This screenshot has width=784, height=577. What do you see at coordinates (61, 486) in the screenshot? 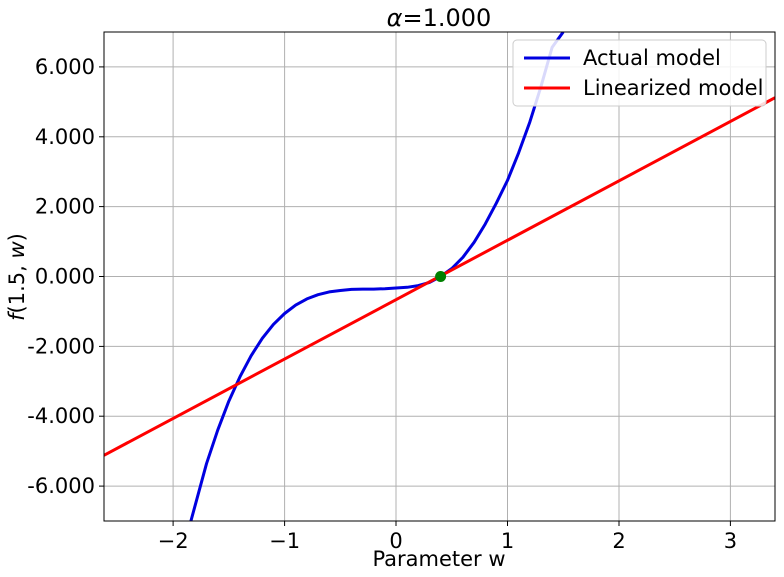
I see `y-tick-label: -6.000` at bounding box center [61, 486].